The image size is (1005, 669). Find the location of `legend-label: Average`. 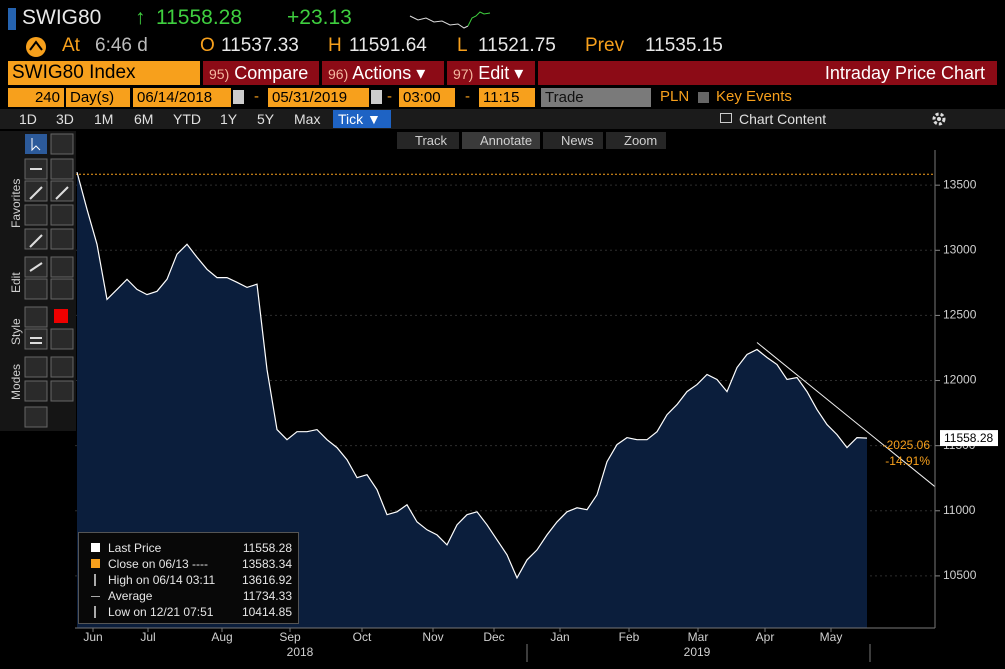

legend-label: Average is located at coordinates (130, 596).